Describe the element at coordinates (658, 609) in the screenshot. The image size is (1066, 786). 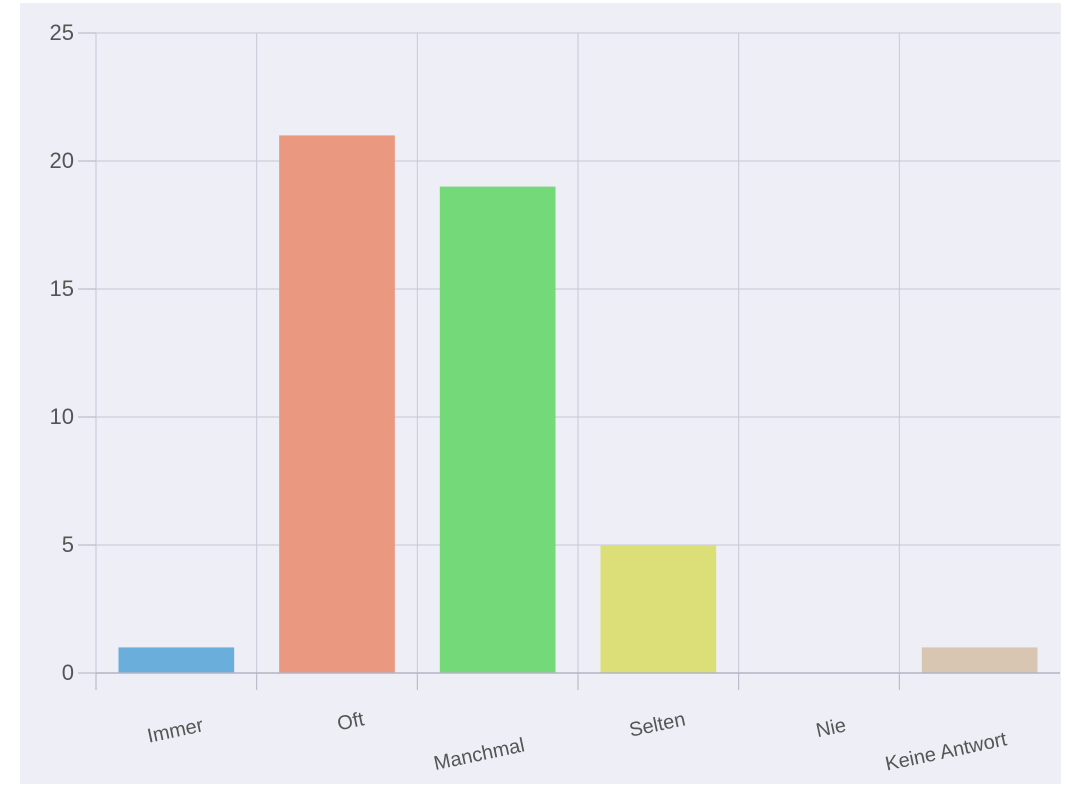
I see `bar-selten` at that location.